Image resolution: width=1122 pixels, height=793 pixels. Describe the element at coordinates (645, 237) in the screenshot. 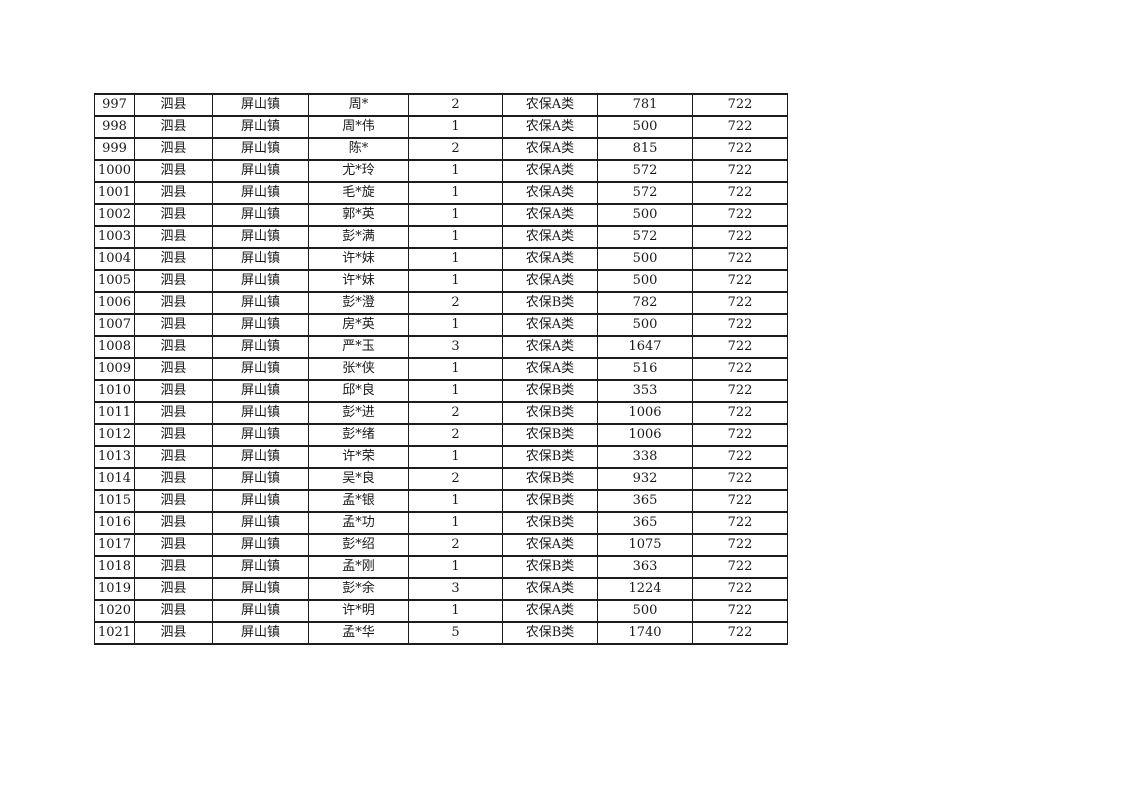

I see `cell-amount: 572` at that location.